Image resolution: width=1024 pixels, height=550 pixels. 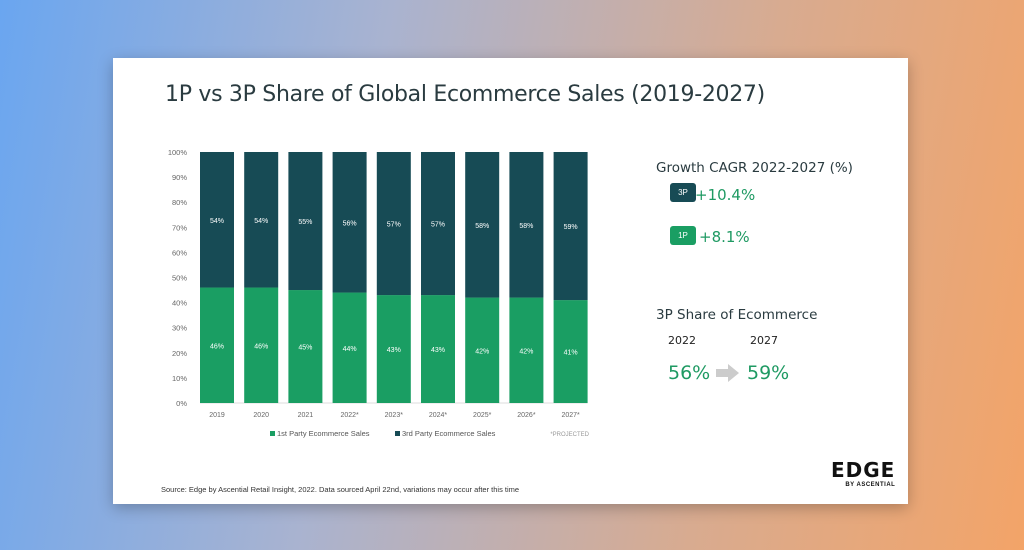 I want to click on y-tick-label: 70%, so click(x=179, y=227).